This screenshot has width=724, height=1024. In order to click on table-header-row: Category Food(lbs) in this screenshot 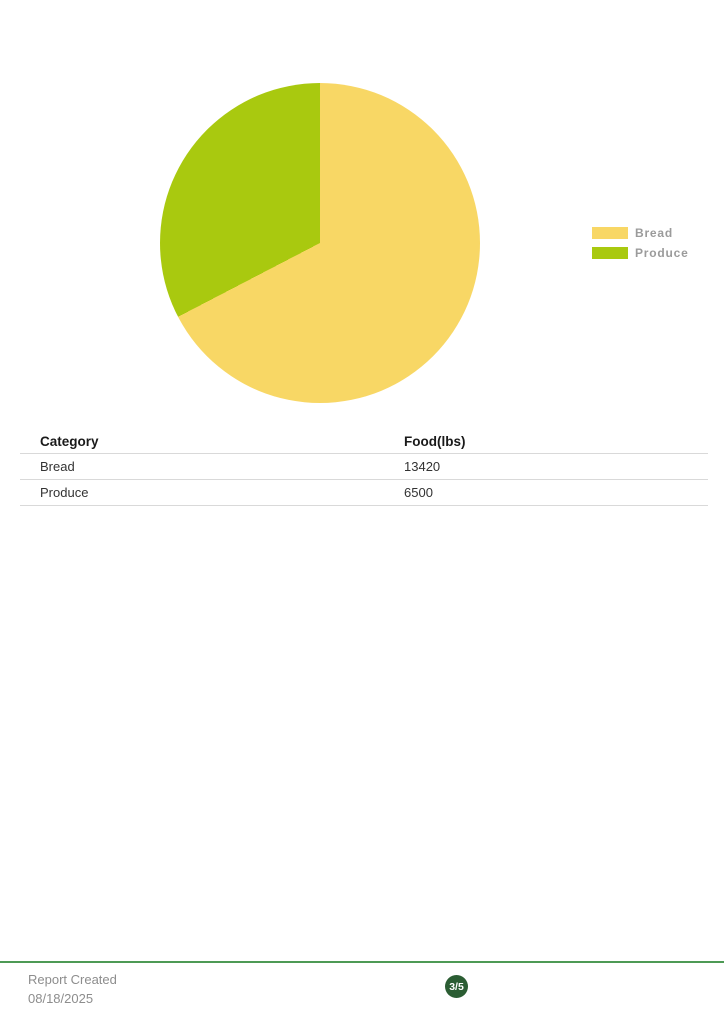, I will do `click(364, 441)`.